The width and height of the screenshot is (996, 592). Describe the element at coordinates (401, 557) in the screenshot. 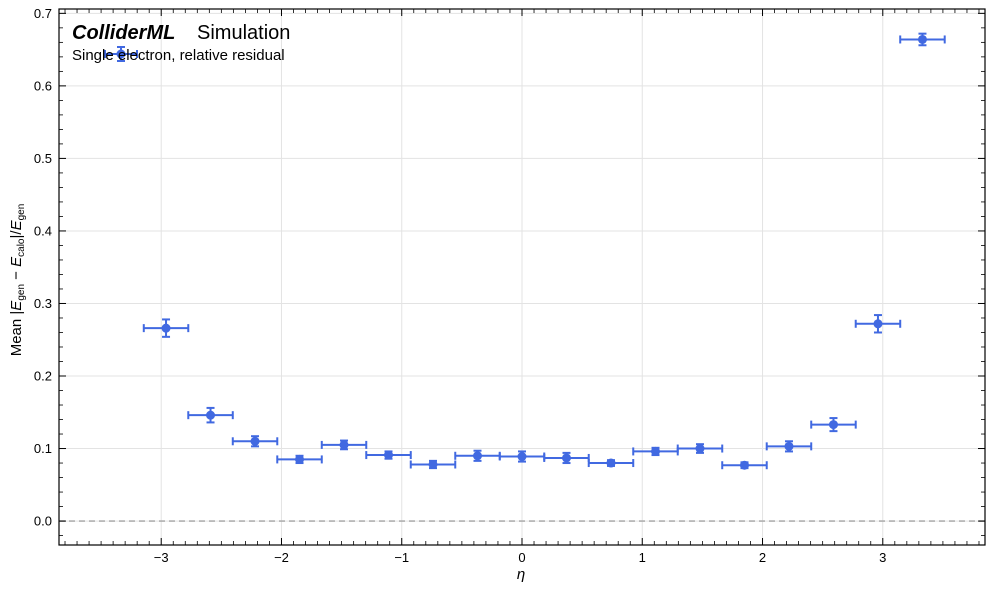

I see `x-tick-label: −1` at that location.